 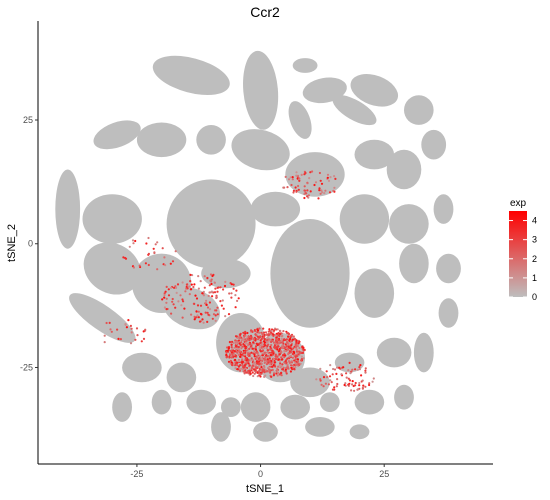 What do you see at coordinates (518, 254) in the screenshot?
I see `legend-colorbar` at bounding box center [518, 254].